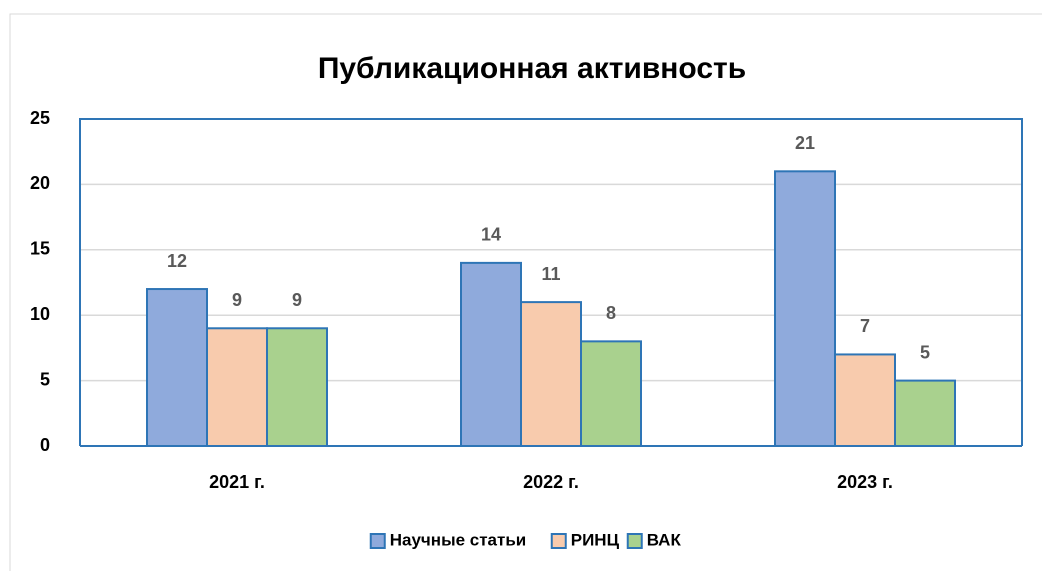  What do you see at coordinates (865, 326) in the screenshot?
I see `data-label: 7` at bounding box center [865, 326].